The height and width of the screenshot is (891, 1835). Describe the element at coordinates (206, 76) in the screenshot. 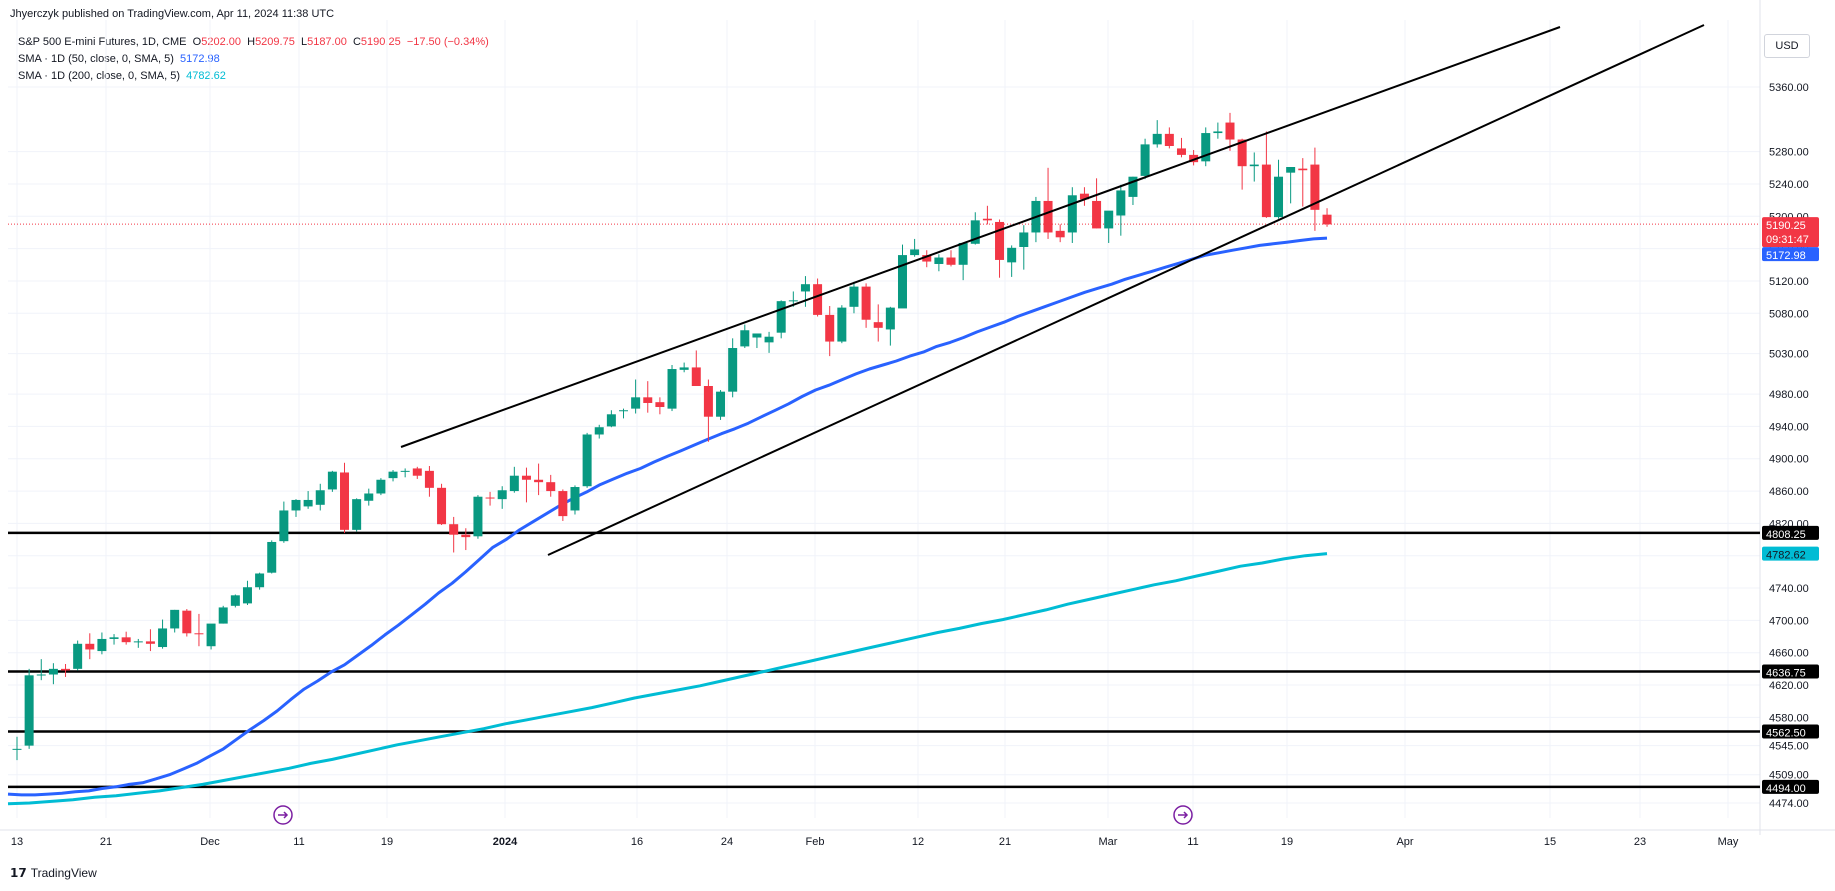

I see `sma200-value: 4782.62` at that location.